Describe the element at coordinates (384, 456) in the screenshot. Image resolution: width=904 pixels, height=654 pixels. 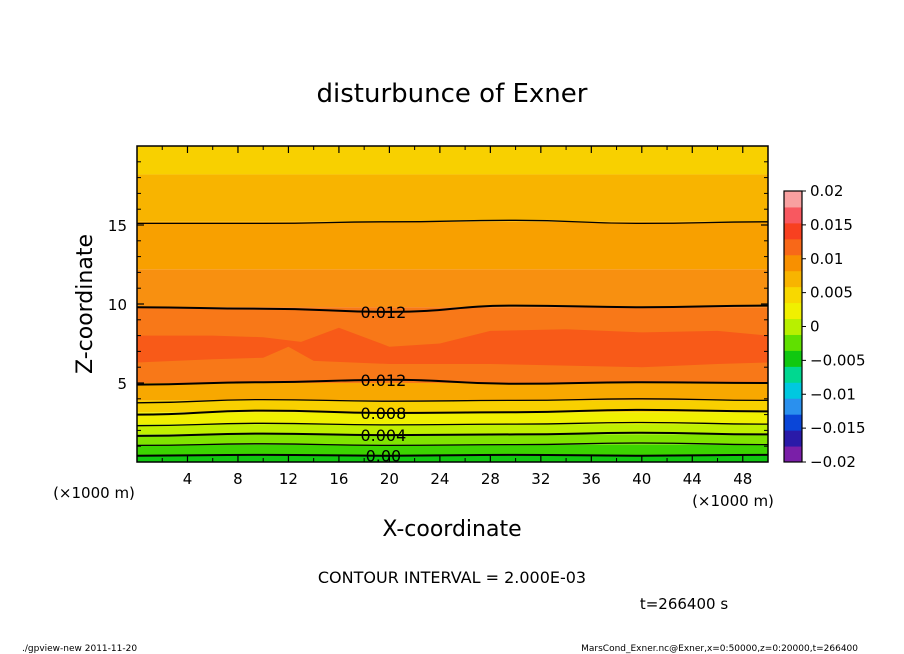
I see `contour-label: 0.00` at that location.